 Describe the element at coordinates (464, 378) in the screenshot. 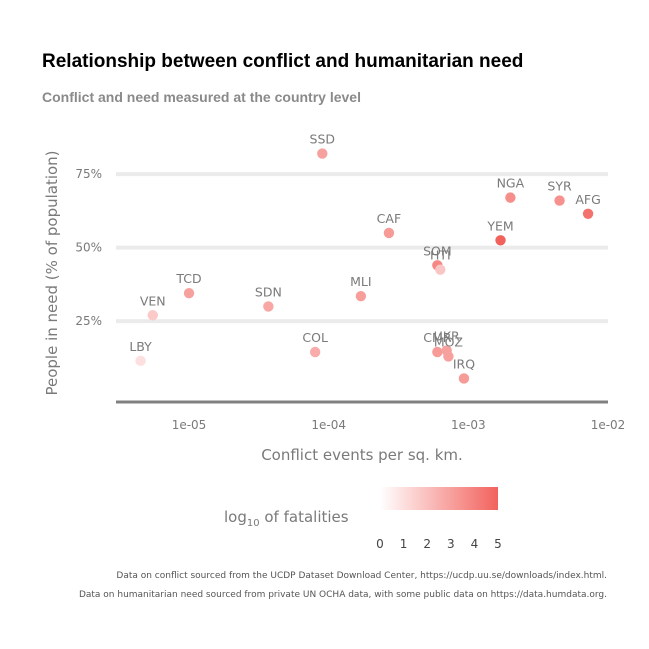

I see `data-point-irq` at that location.